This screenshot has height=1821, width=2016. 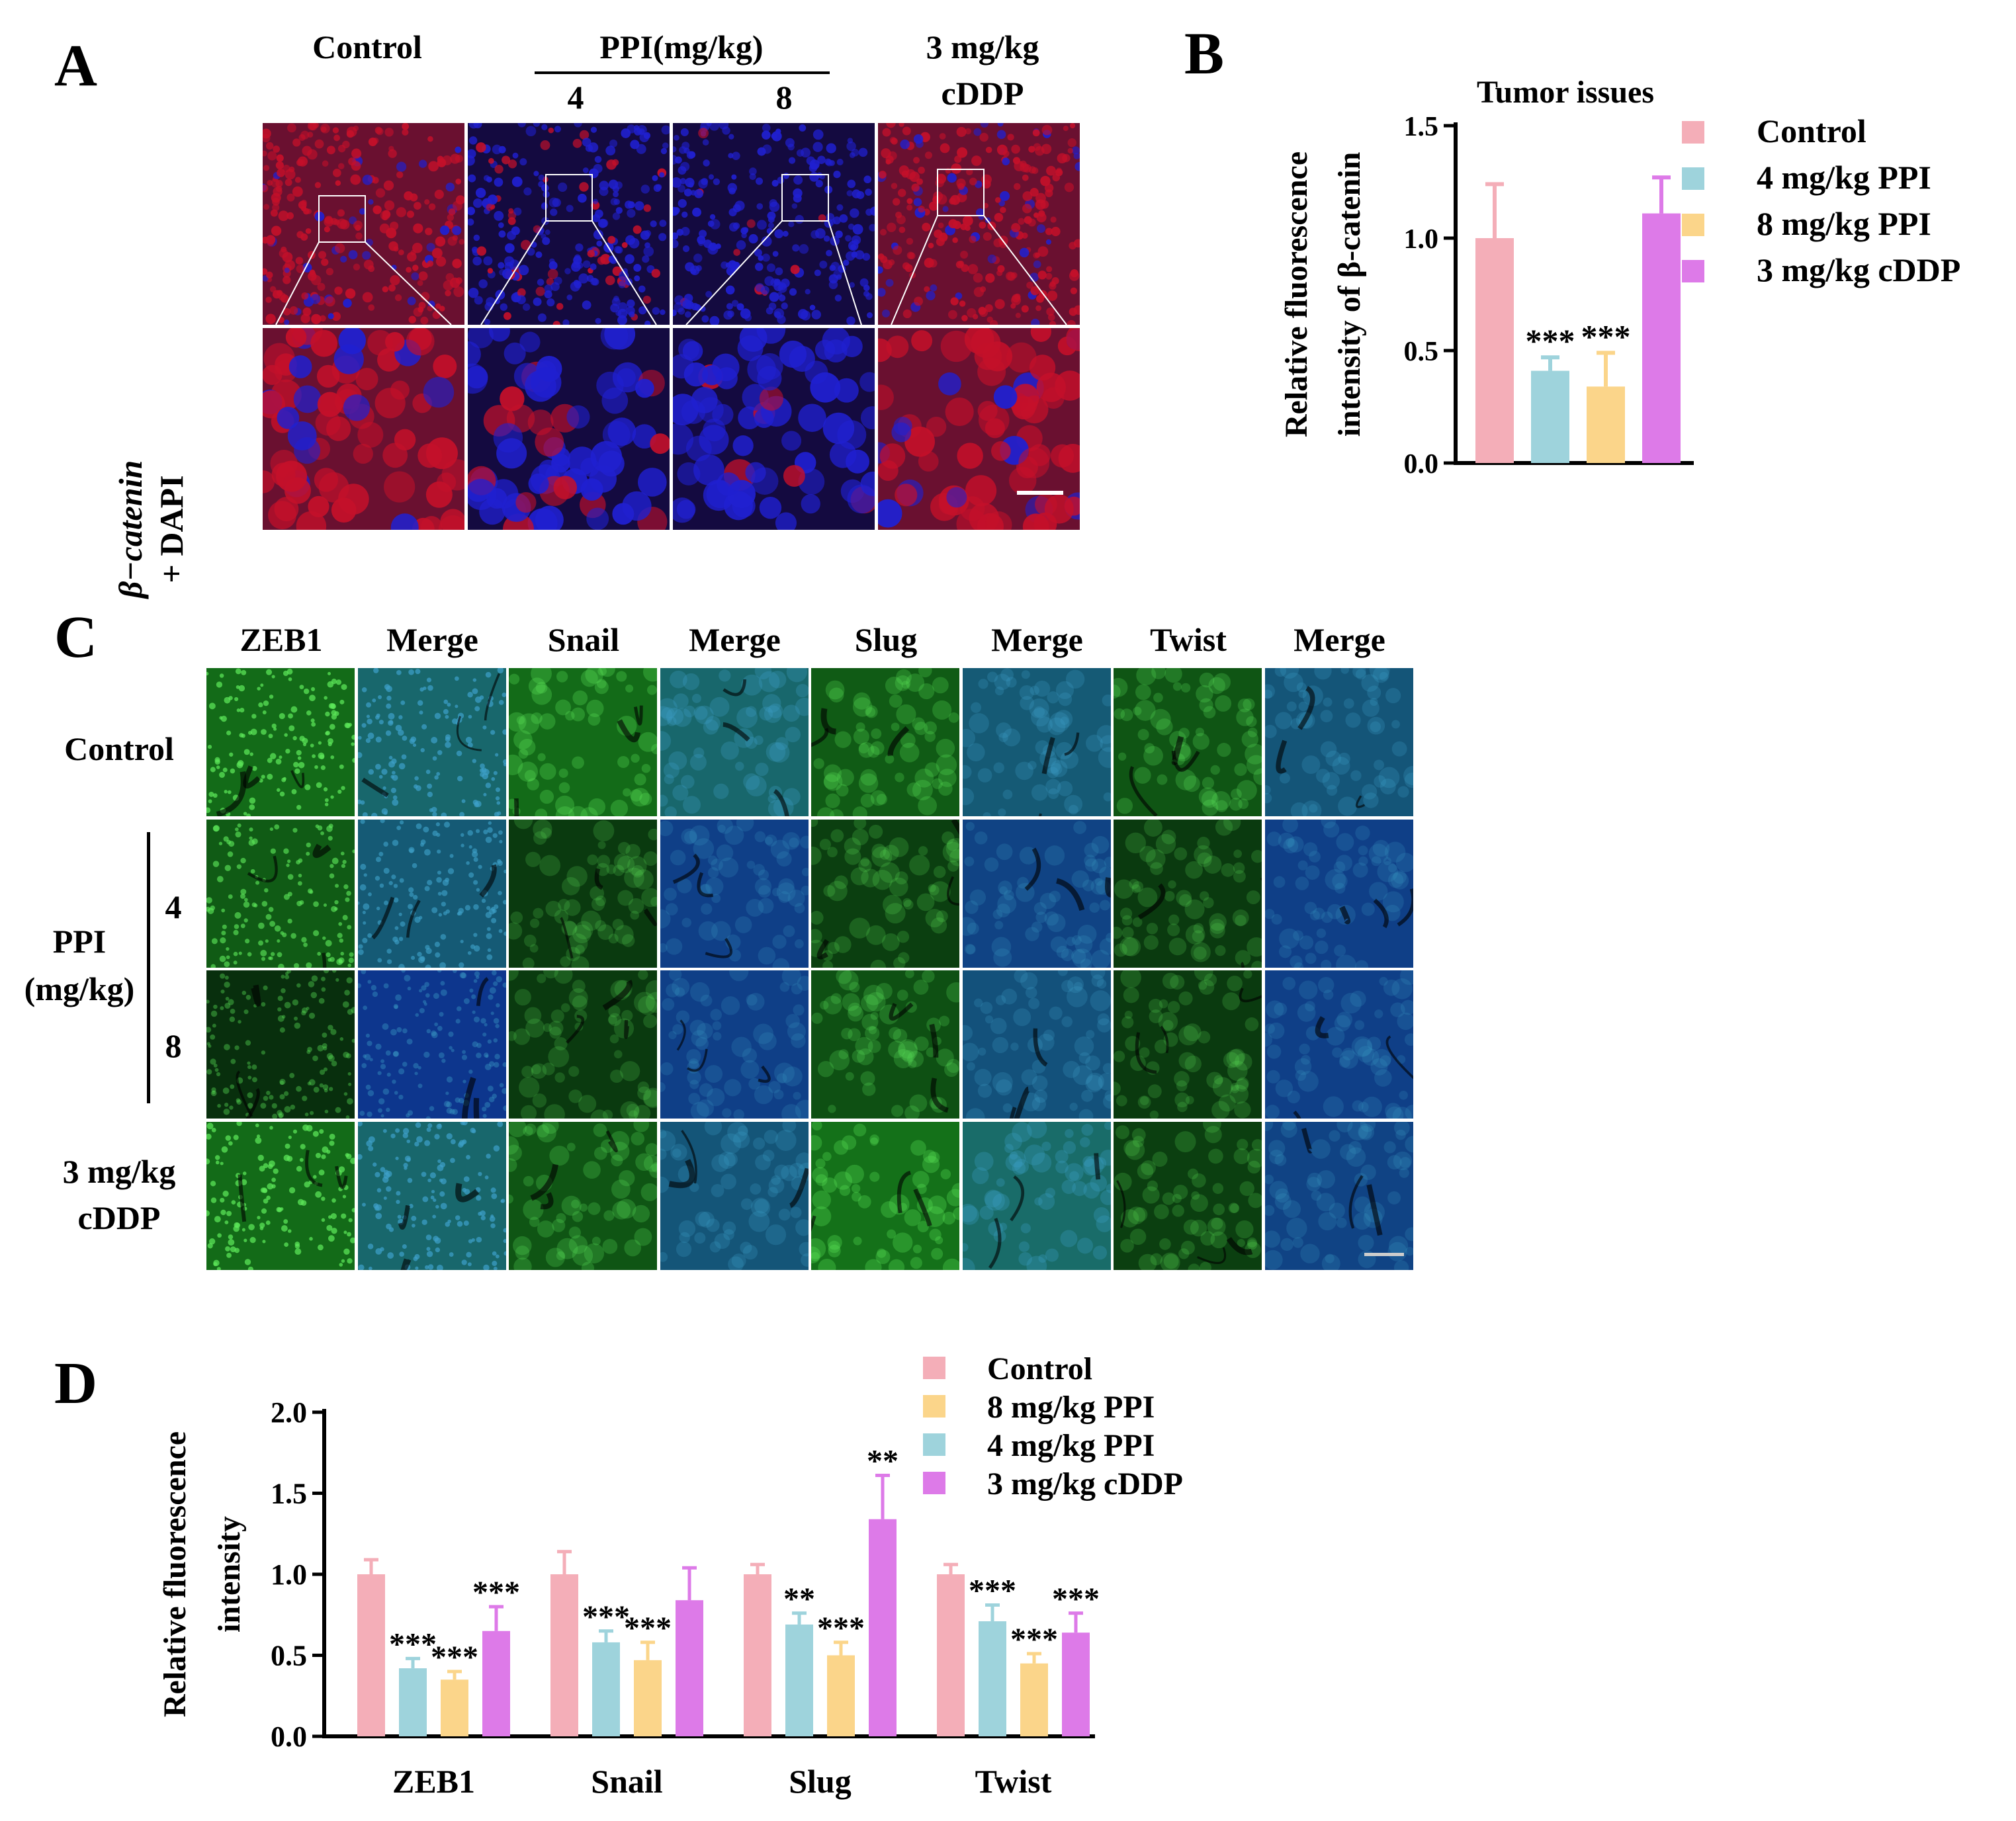 What do you see at coordinates (774, 429) in the screenshot?
I see `micrograph-a-r2-c3` at bounding box center [774, 429].